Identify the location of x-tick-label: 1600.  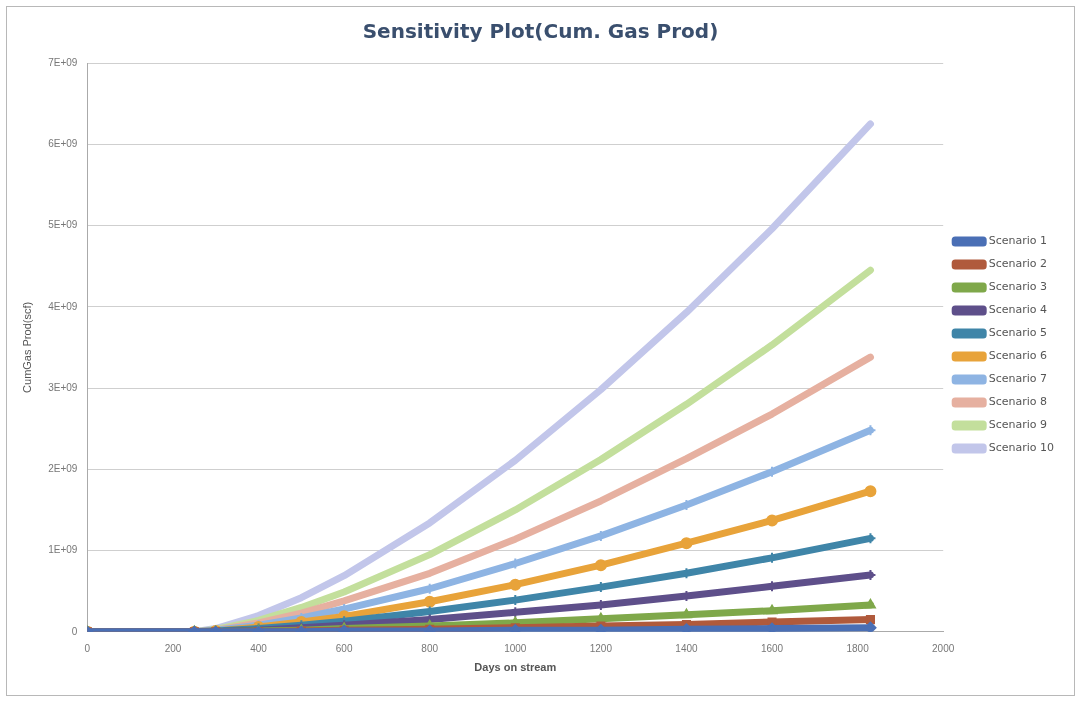
(772, 648).